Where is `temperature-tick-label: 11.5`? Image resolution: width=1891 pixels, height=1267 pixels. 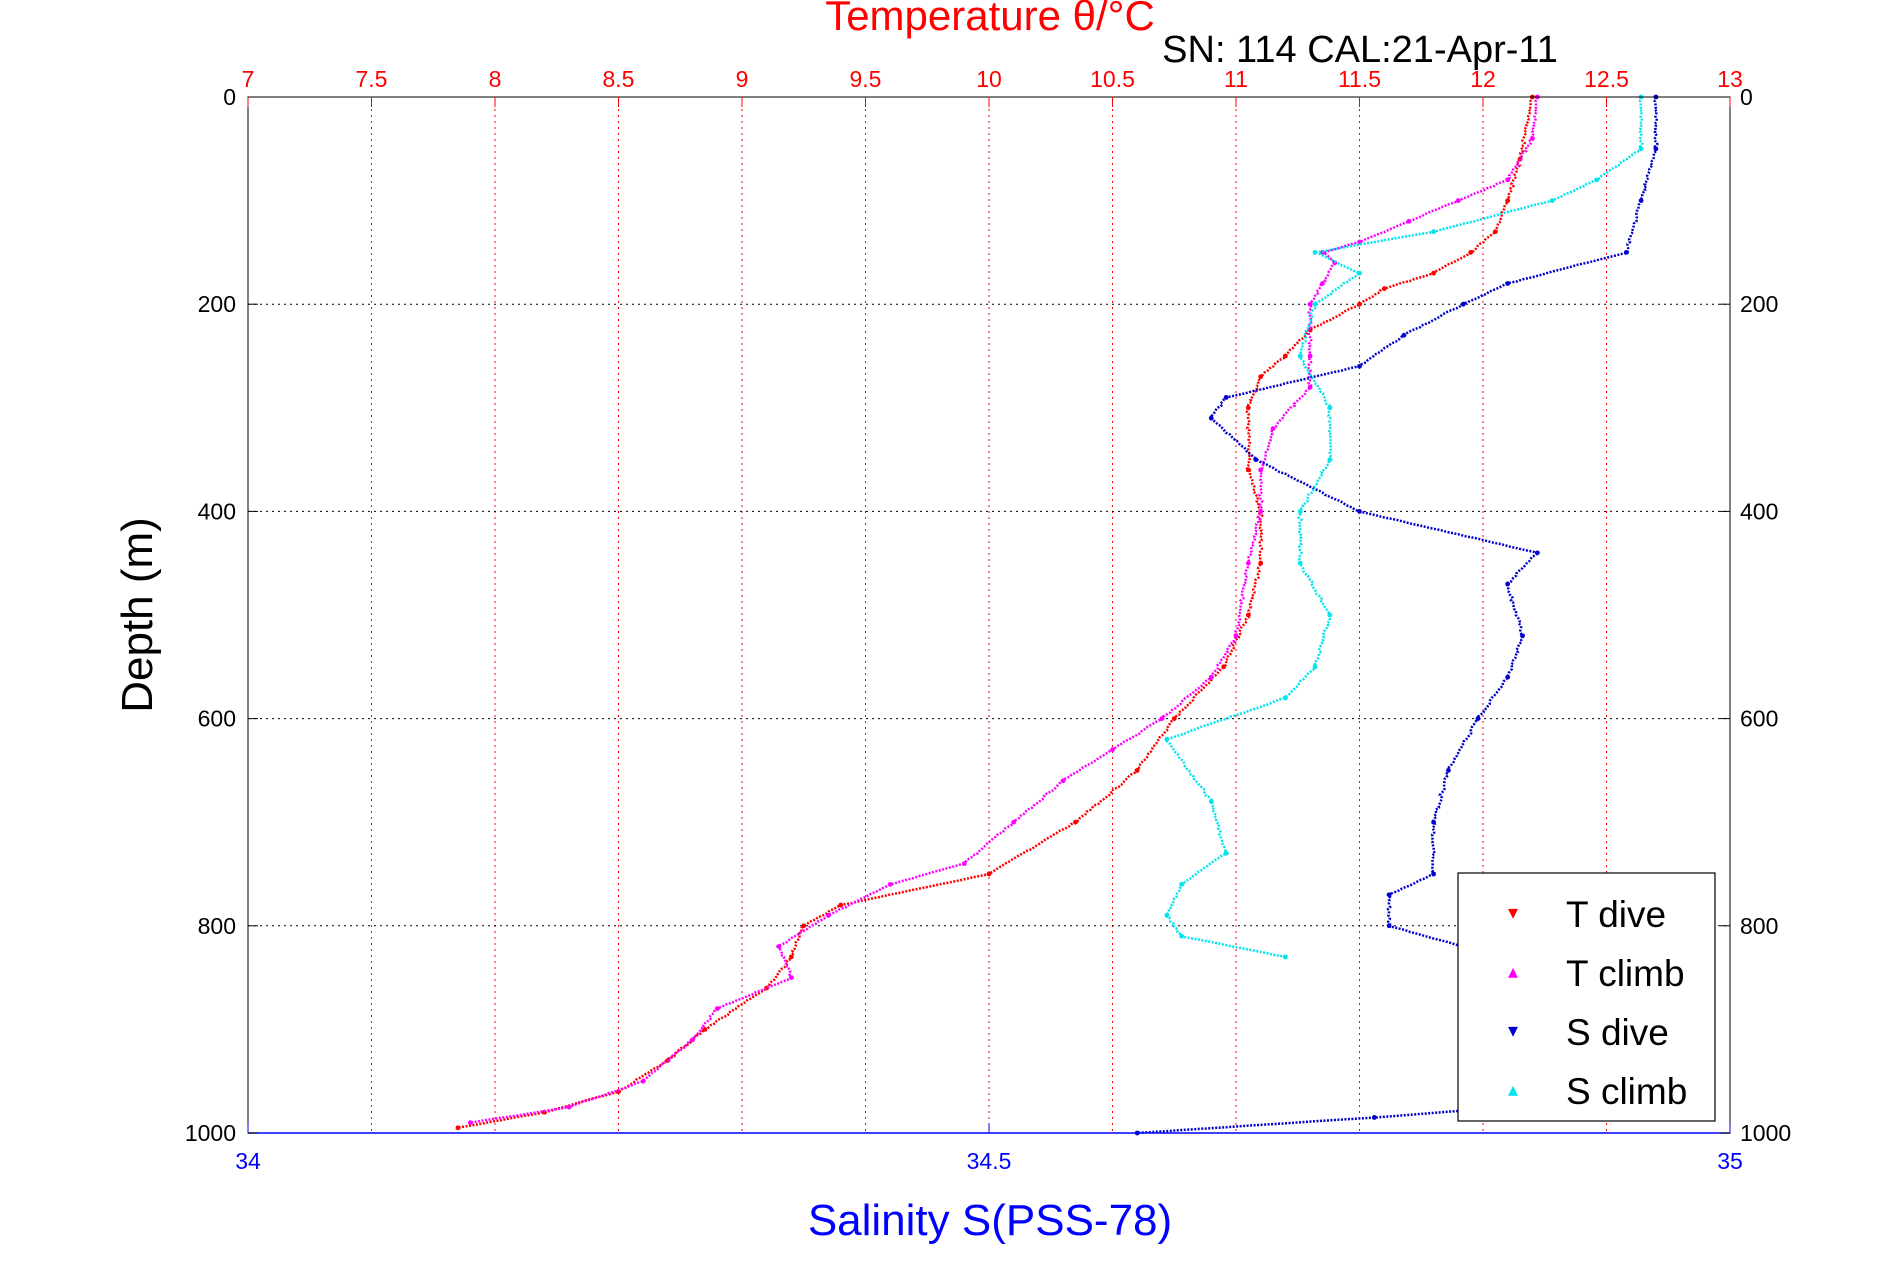 temperature-tick-label: 11.5 is located at coordinates (1359, 79).